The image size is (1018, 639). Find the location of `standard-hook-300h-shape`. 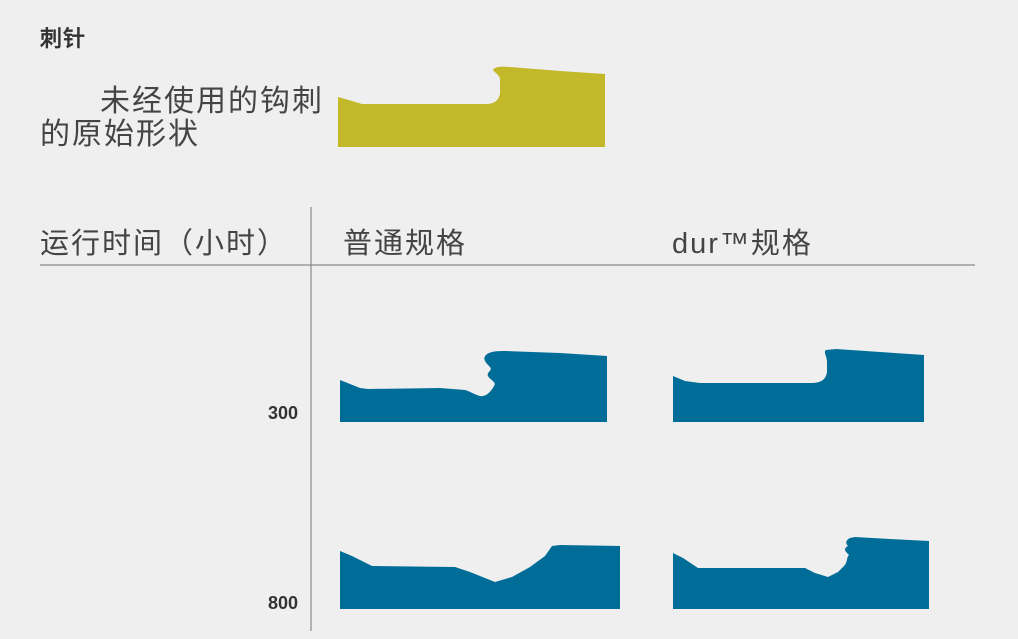

standard-hook-300h-shape is located at coordinates (473, 386).